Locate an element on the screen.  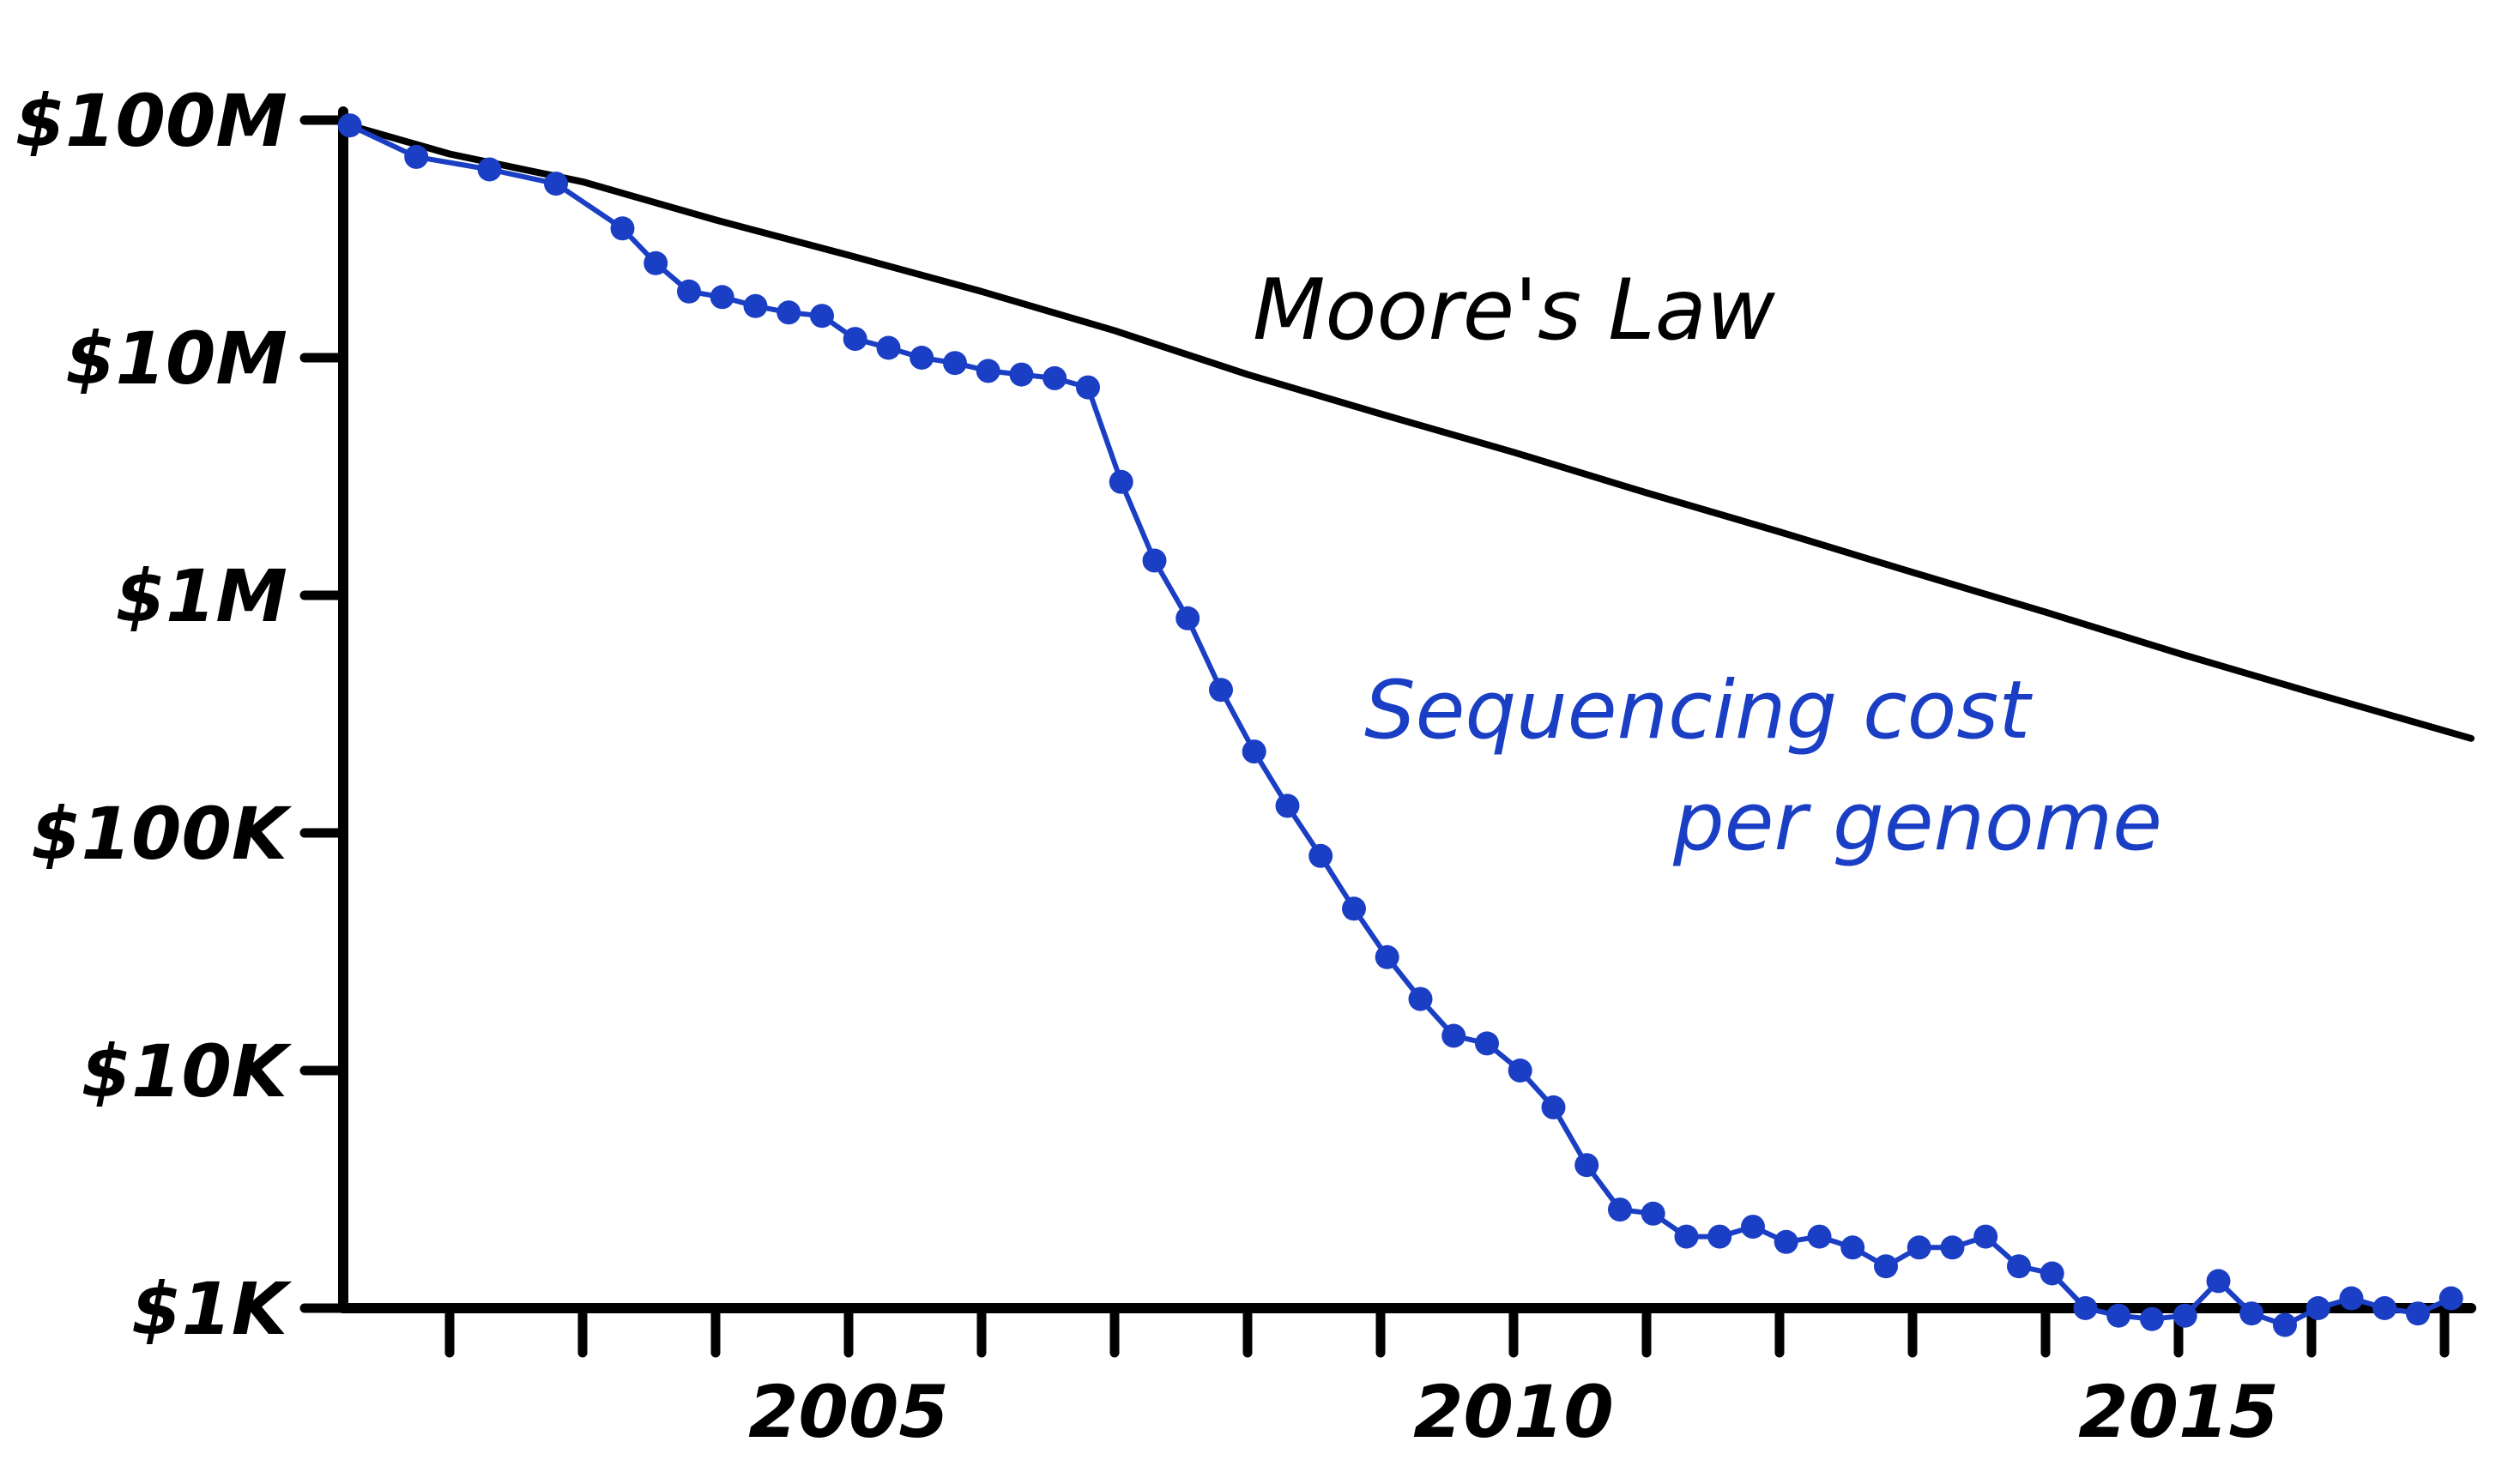
y-tick-label: $100K is located at coordinates (162, 834).